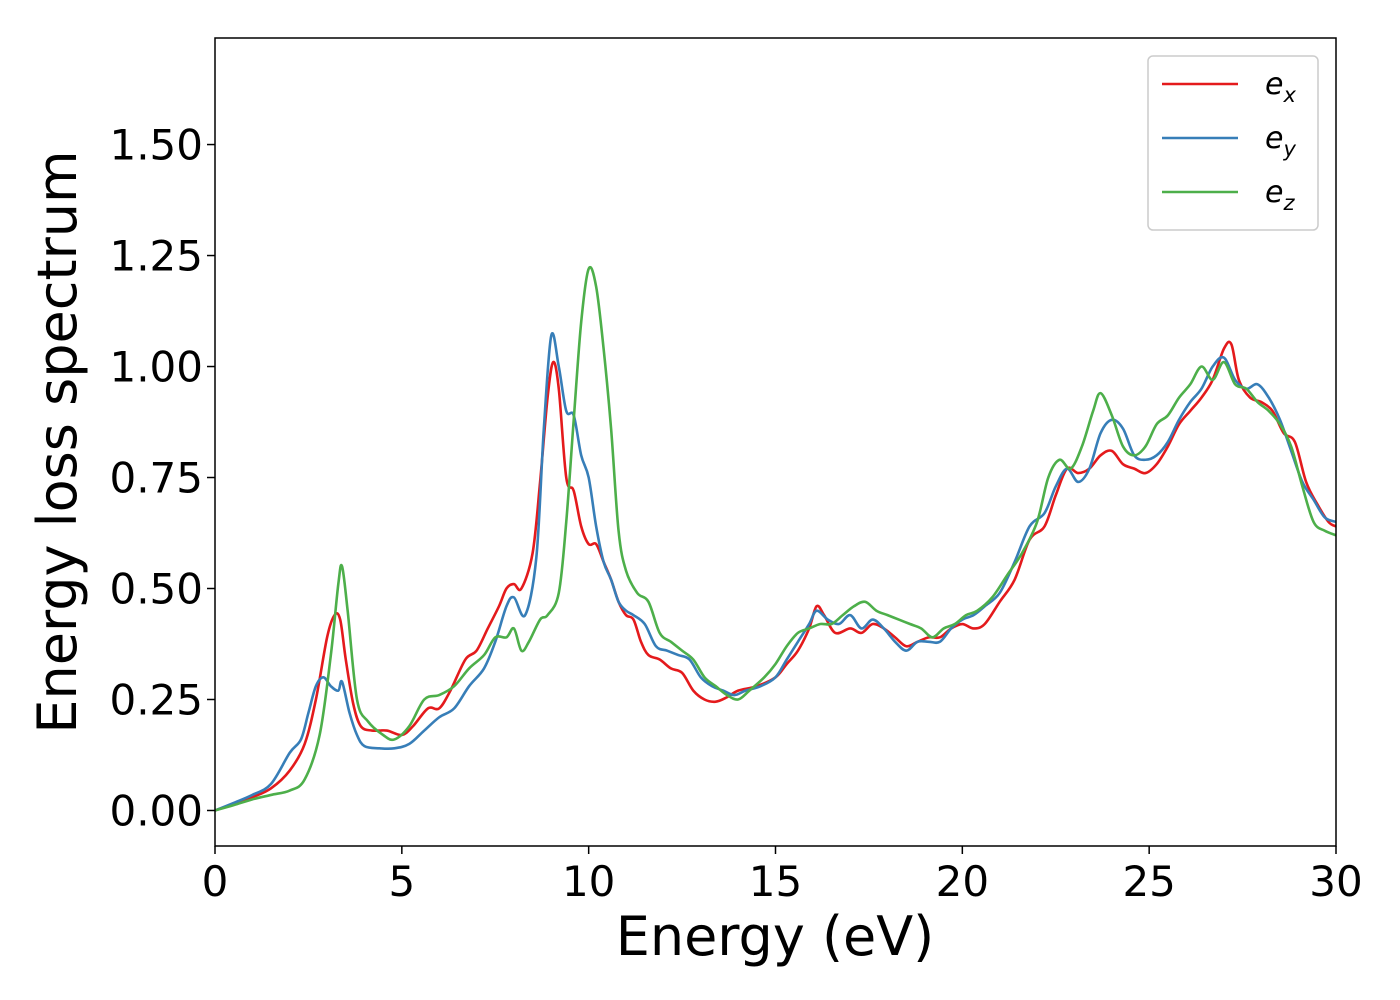  What do you see at coordinates (1335, 881) in the screenshot?
I see `x-tick-label: 30` at bounding box center [1335, 881].